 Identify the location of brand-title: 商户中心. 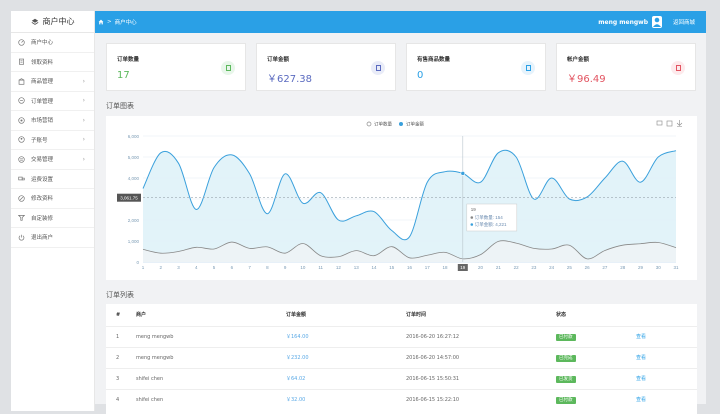
(58, 21).